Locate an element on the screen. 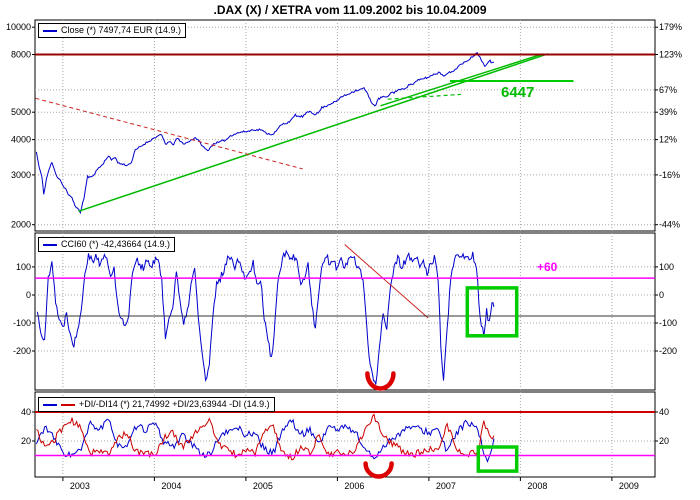  dmi-series-minusDI is located at coordinates (265, 437).